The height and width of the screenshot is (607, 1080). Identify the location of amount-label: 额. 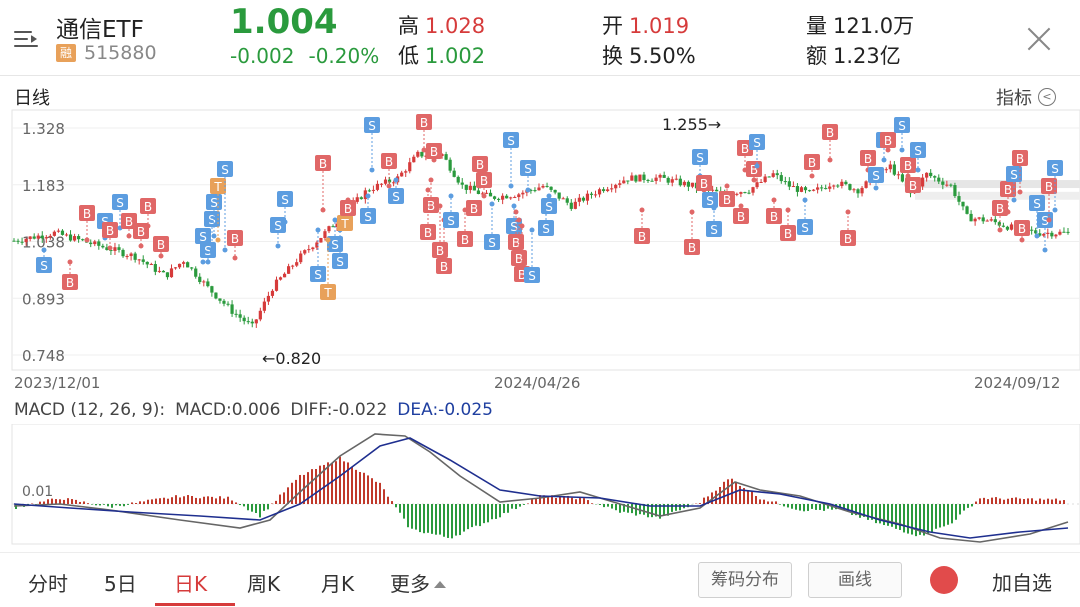
(816, 56).